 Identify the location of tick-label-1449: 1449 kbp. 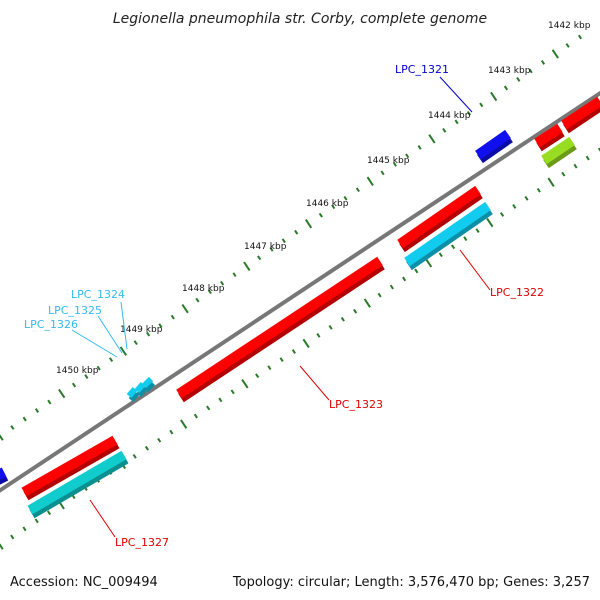
(141, 330).